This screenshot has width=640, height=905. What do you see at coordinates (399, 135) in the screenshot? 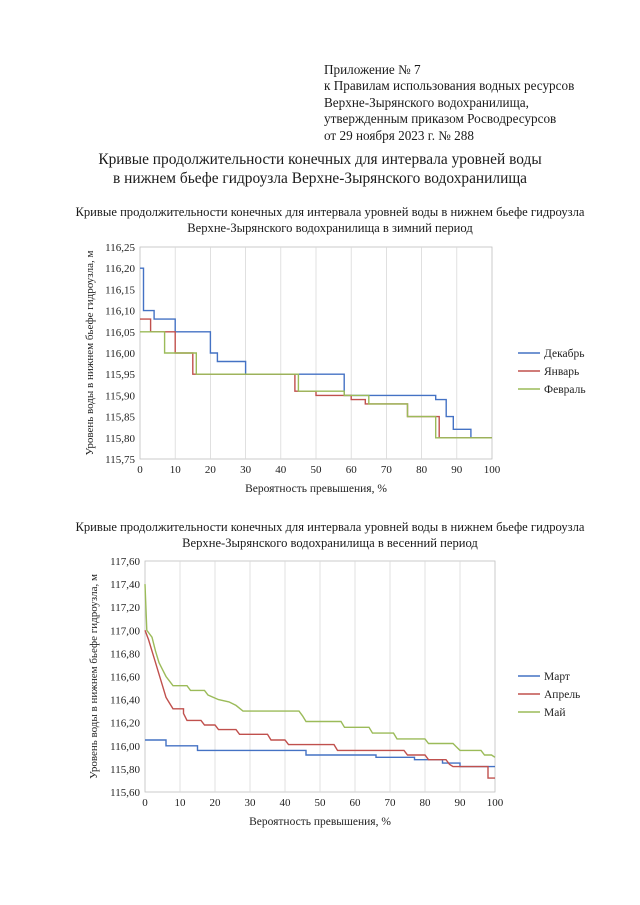
I see `appendix-line: от 29 ноября 2023 г. № 288` at bounding box center [399, 135].